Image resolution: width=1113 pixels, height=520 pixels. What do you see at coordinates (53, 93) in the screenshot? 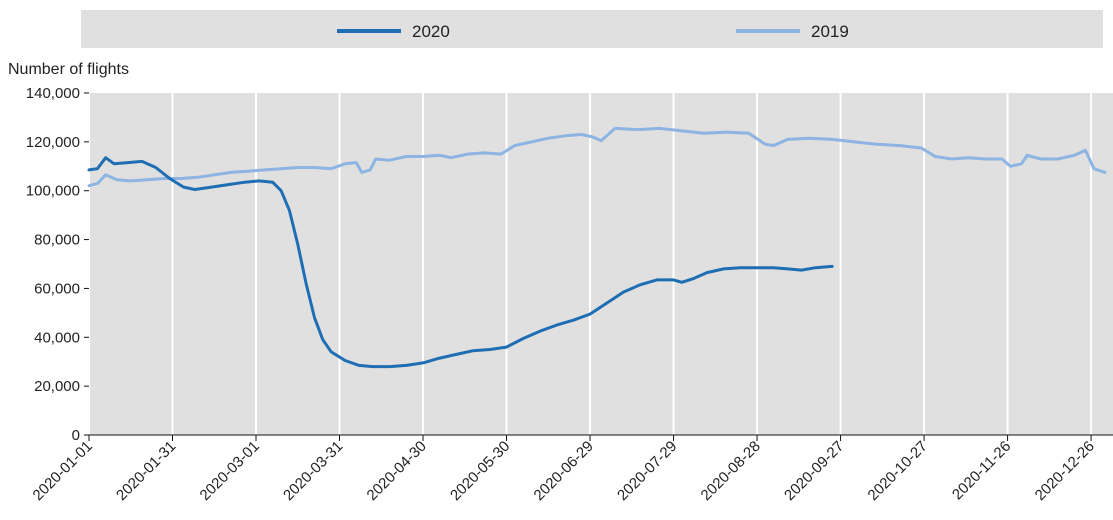
I see `y-tick-label: 140,000` at bounding box center [53, 93].